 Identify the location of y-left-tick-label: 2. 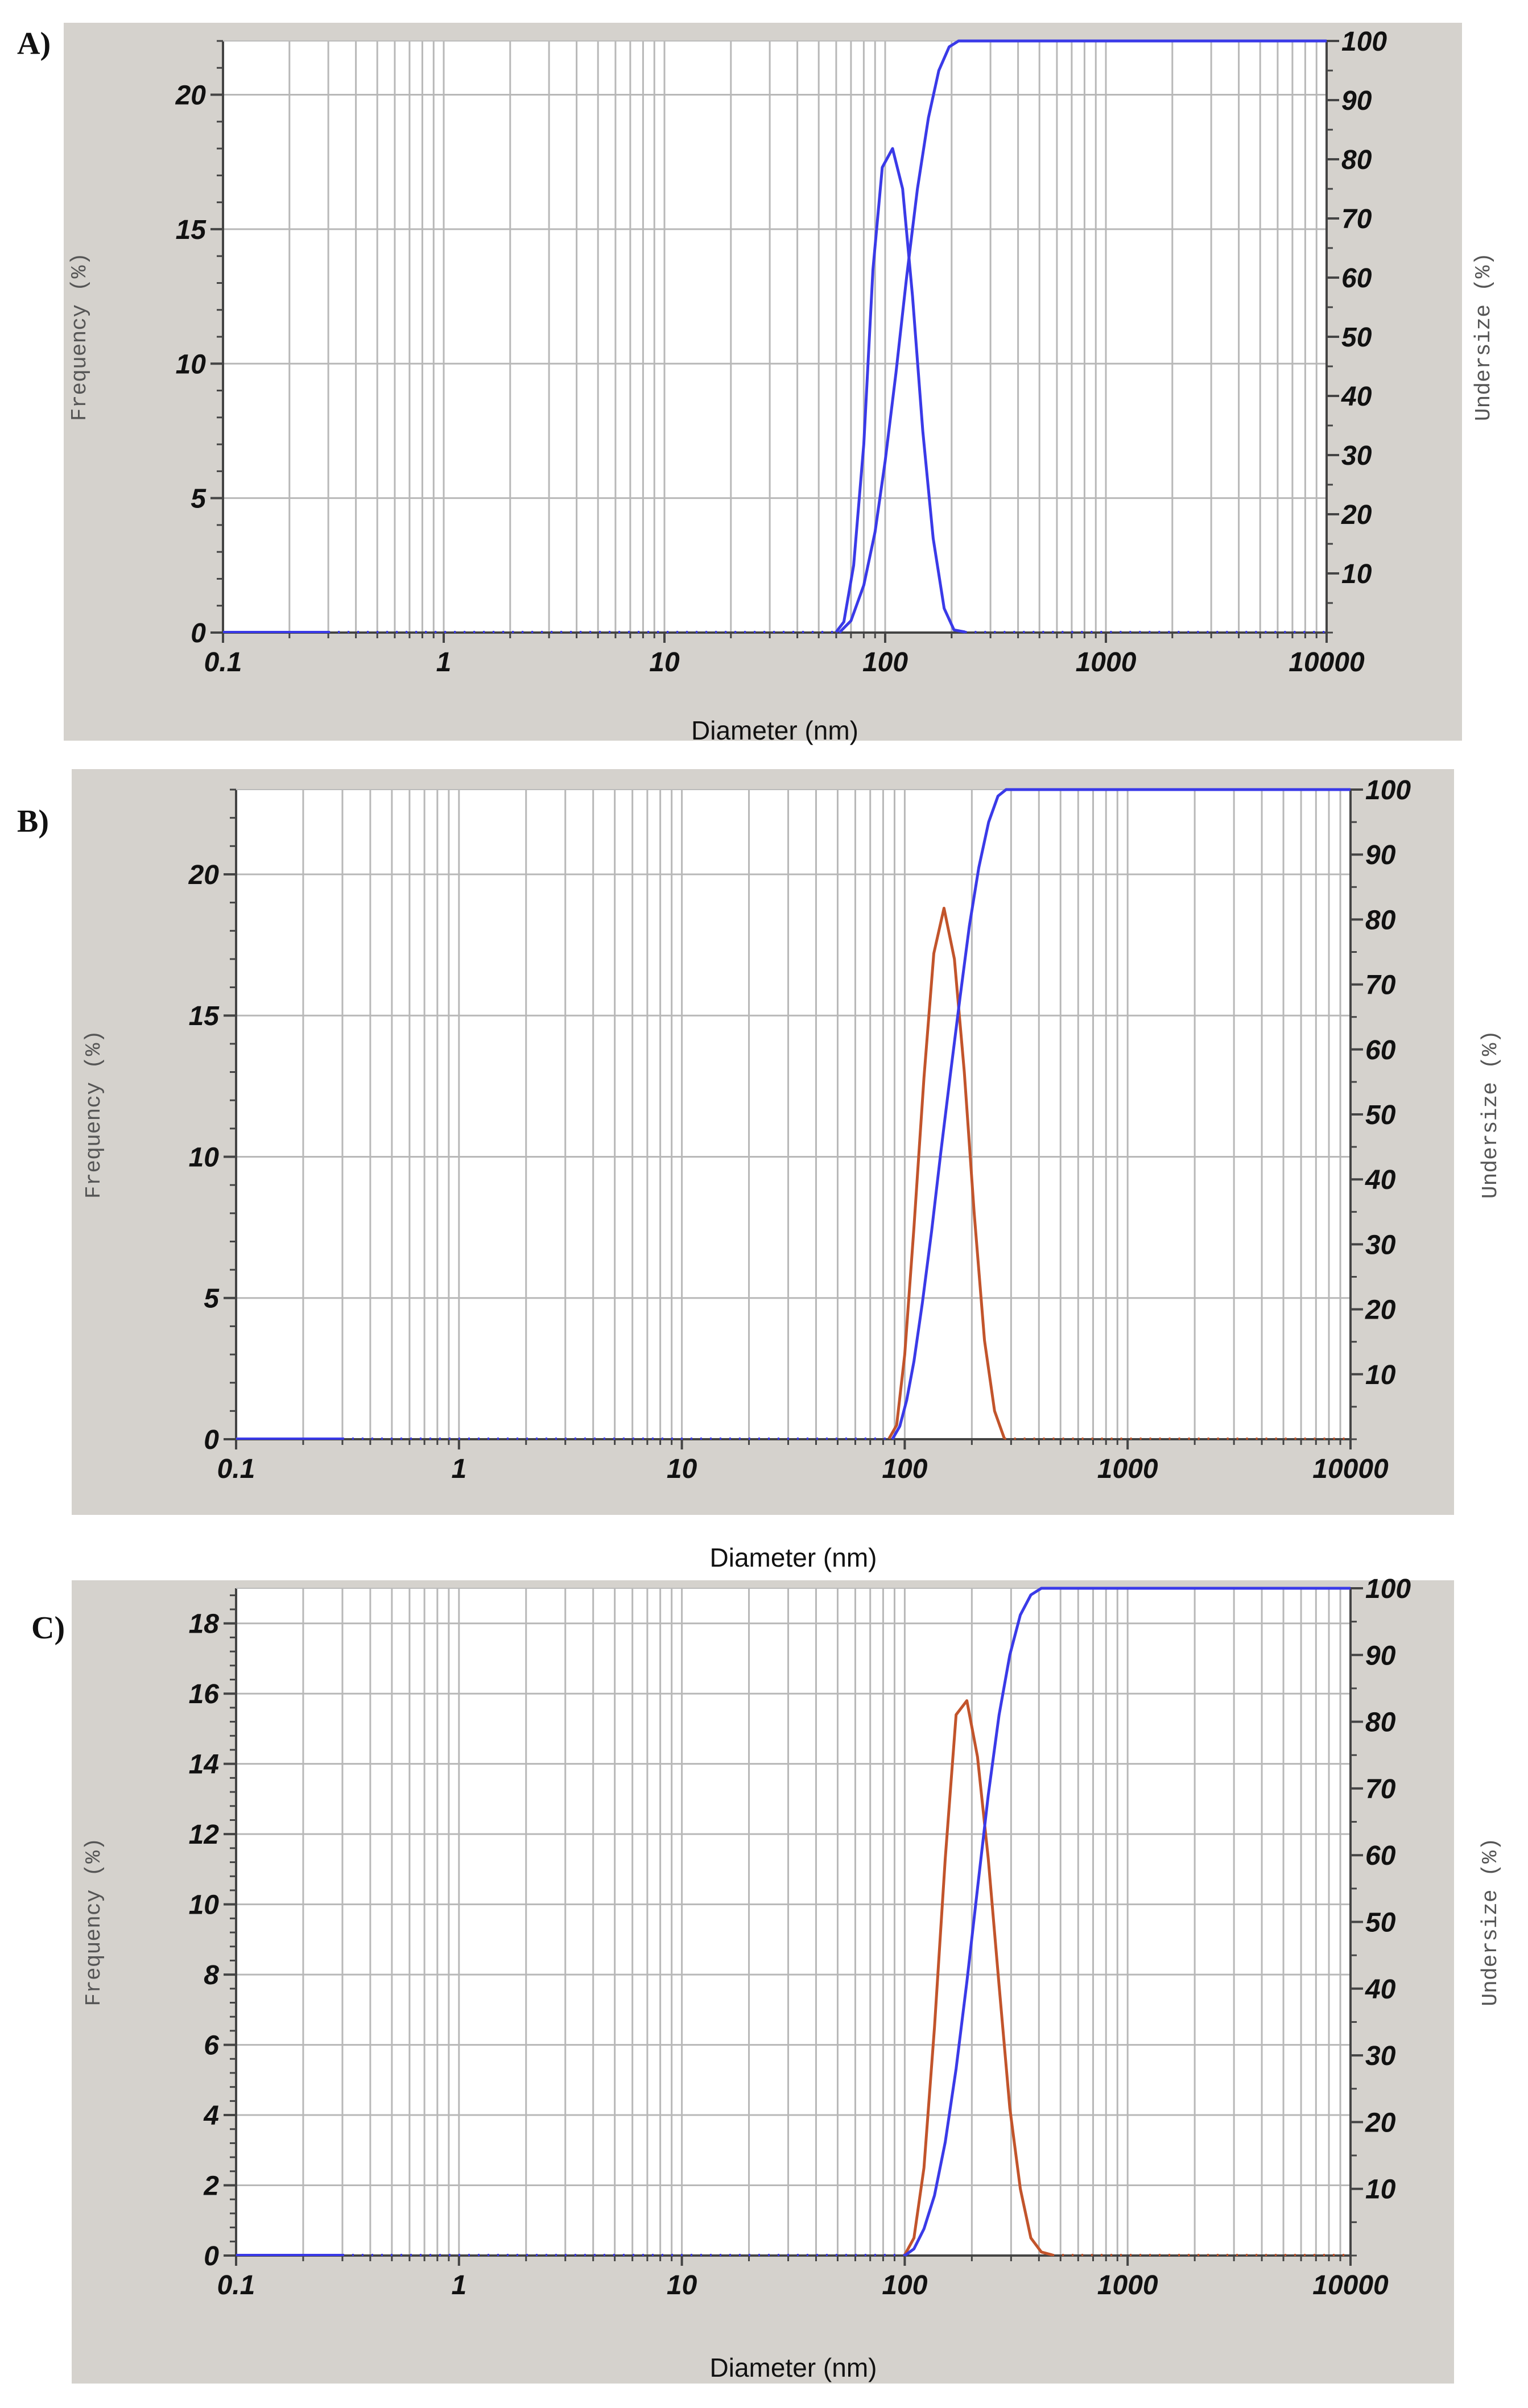
(211, 2186).